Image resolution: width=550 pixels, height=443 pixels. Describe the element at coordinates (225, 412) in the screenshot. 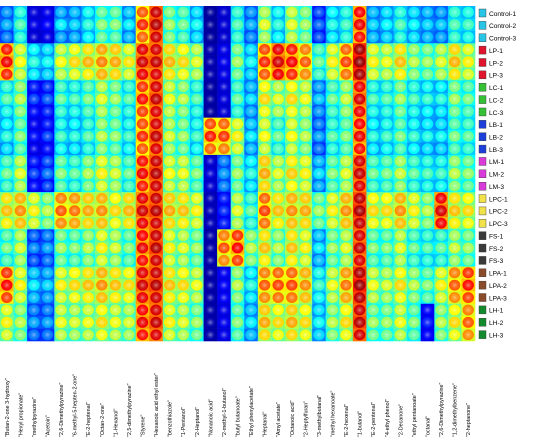

I see `column-label: "2-methyl-1-butanol"` at that location.